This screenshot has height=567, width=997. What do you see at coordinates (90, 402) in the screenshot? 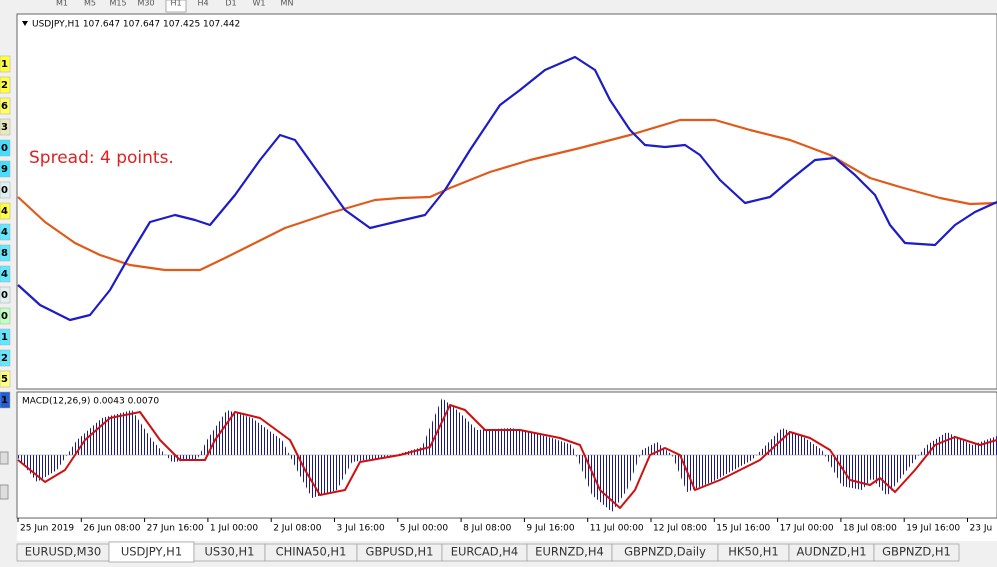
I see `macd-header: MACD(12,26,9) 0.0043 0.0070` at bounding box center [90, 402].